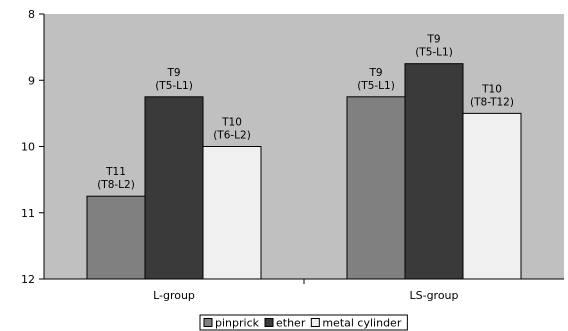  I want to click on bar-data-label: T11, so click(115, 172).